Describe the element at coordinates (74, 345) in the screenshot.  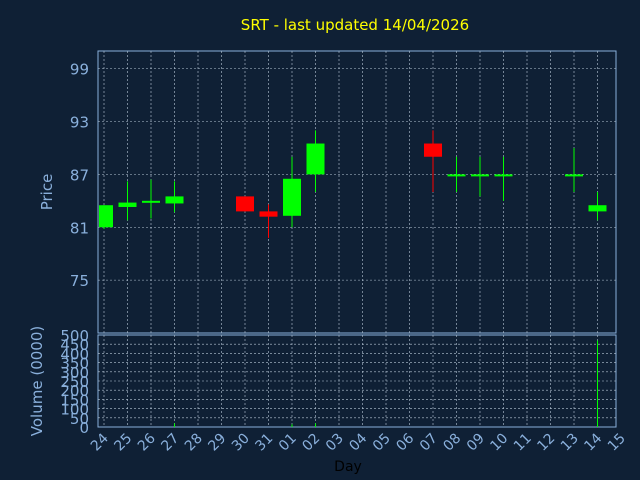
I see `volume-tick-label-450: 450` at that location.